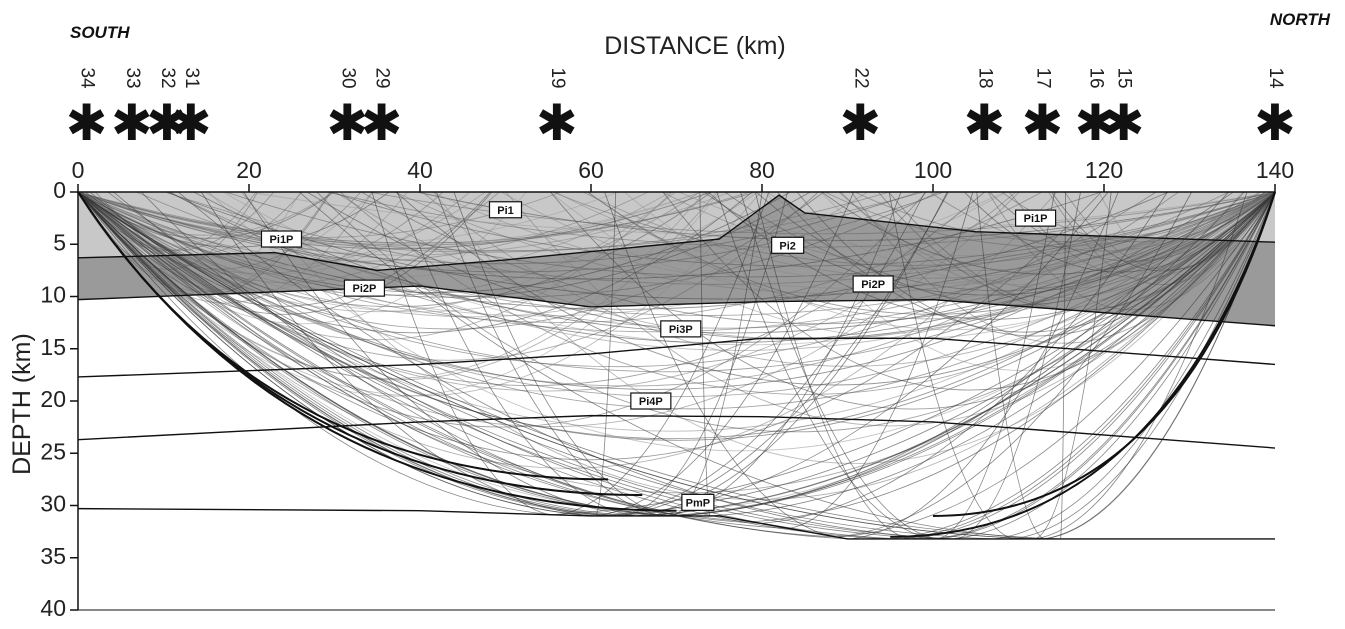  I want to click on station-number: 31, so click(191, 77).